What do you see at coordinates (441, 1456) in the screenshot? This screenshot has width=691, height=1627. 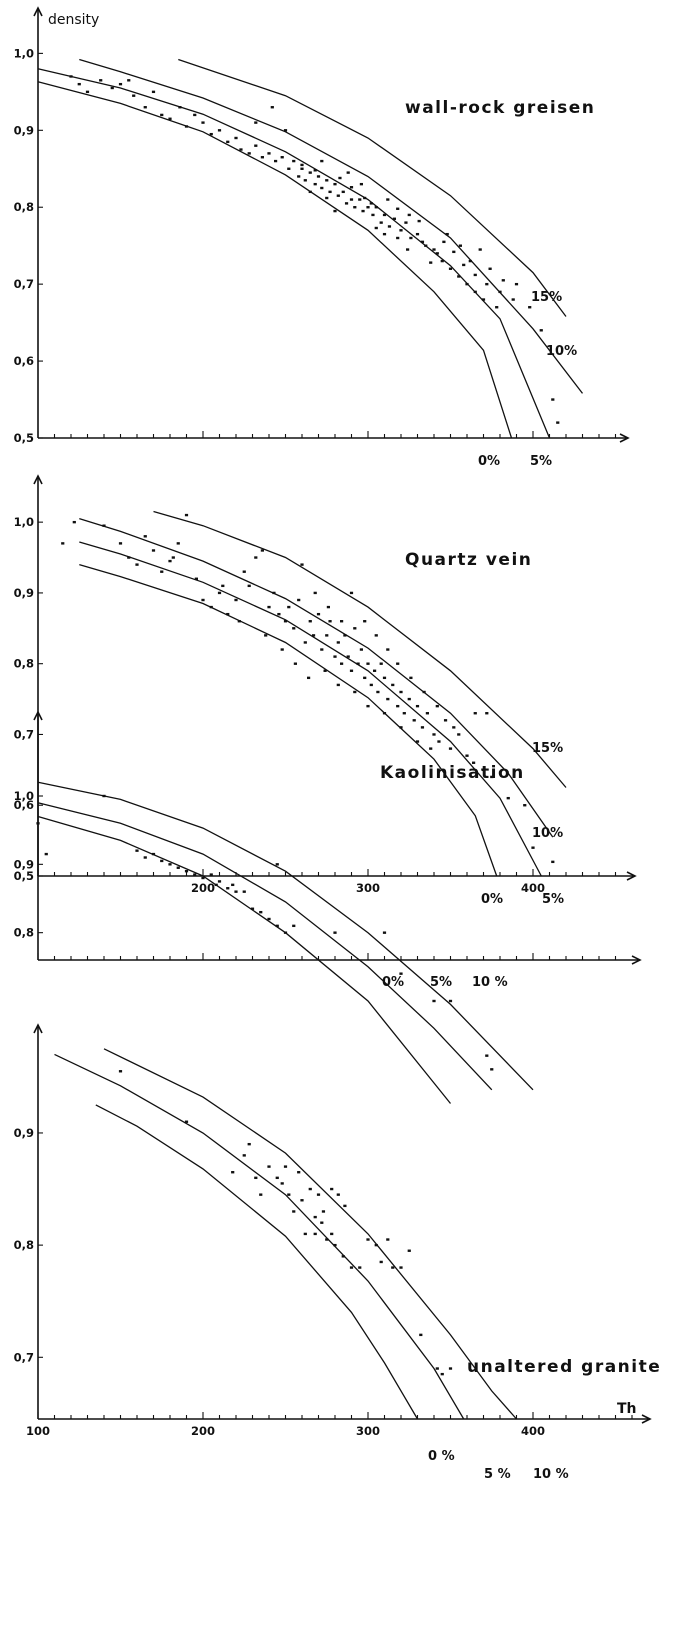 I see `curve-label: 0 %` at bounding box center [441, 1456].